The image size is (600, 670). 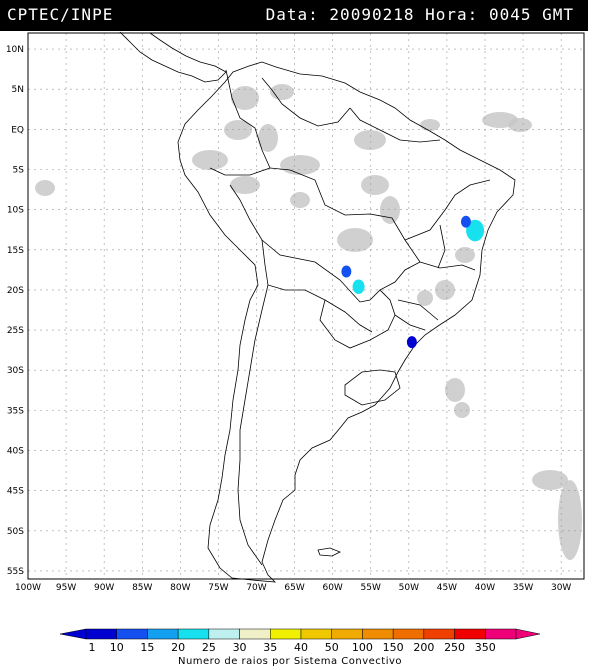 I want to click on latitude-tick-label: 55S, so click(x=15, y=572).